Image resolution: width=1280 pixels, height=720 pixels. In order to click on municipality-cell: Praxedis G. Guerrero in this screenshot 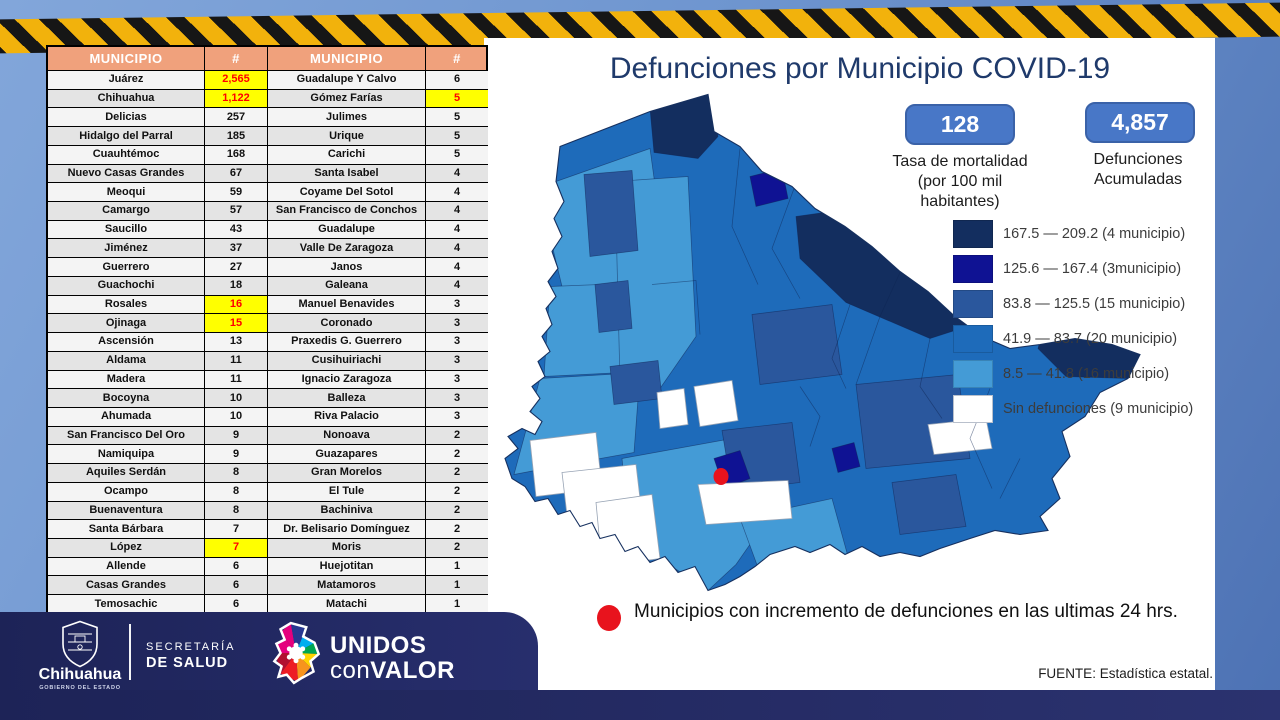, I will do `click(347, 342)`.